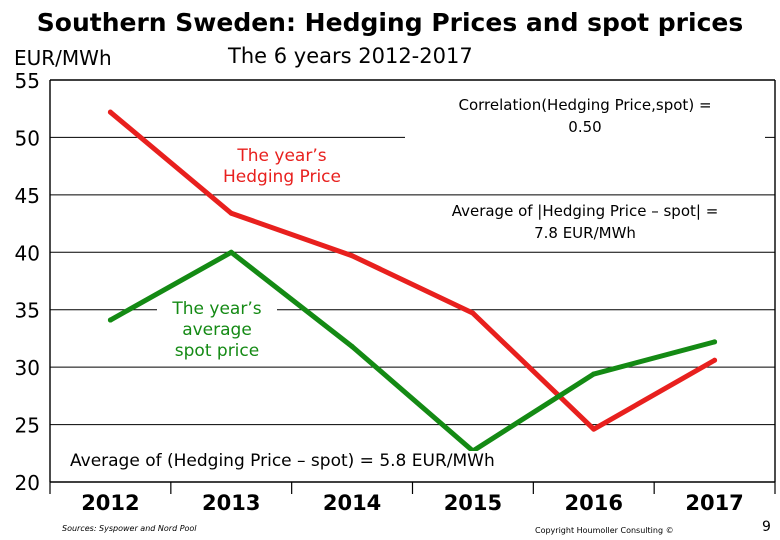 The image size is (780, 540). I want to click on correlation-note-value: 0.50, so click(585, 127).